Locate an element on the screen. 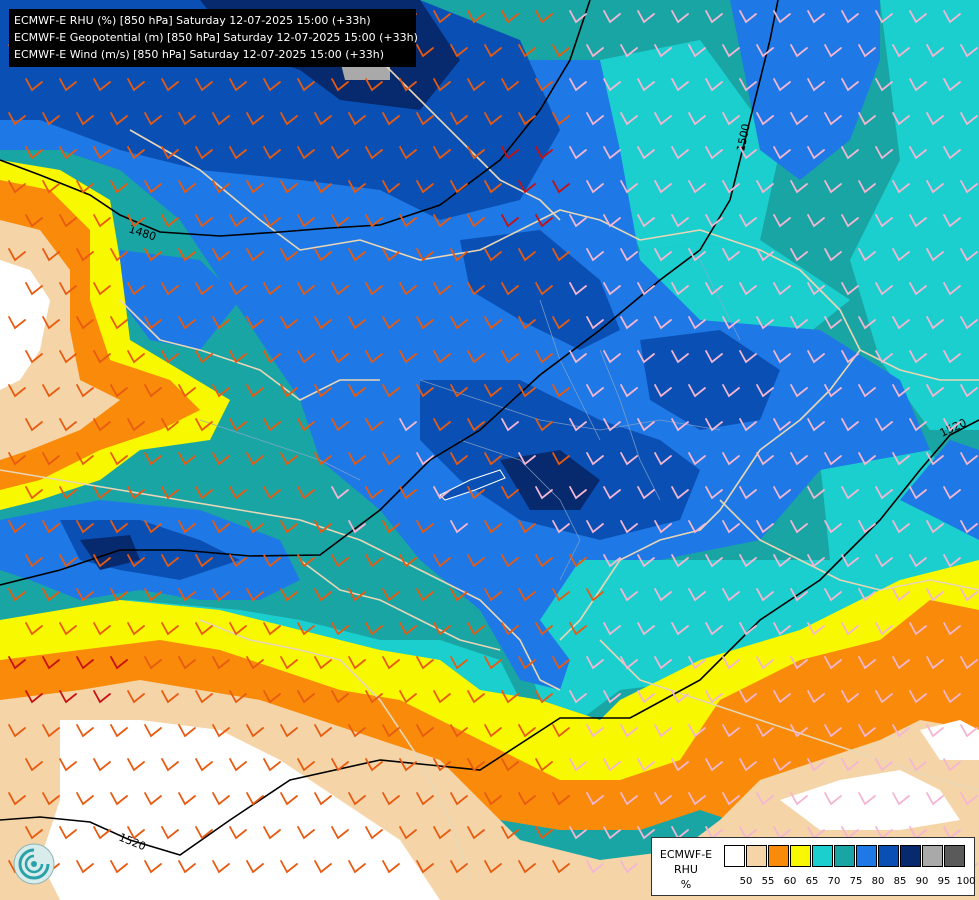 The image size is (979, 900). legend-tick-label: 65 is located at coordinates (812, 881).